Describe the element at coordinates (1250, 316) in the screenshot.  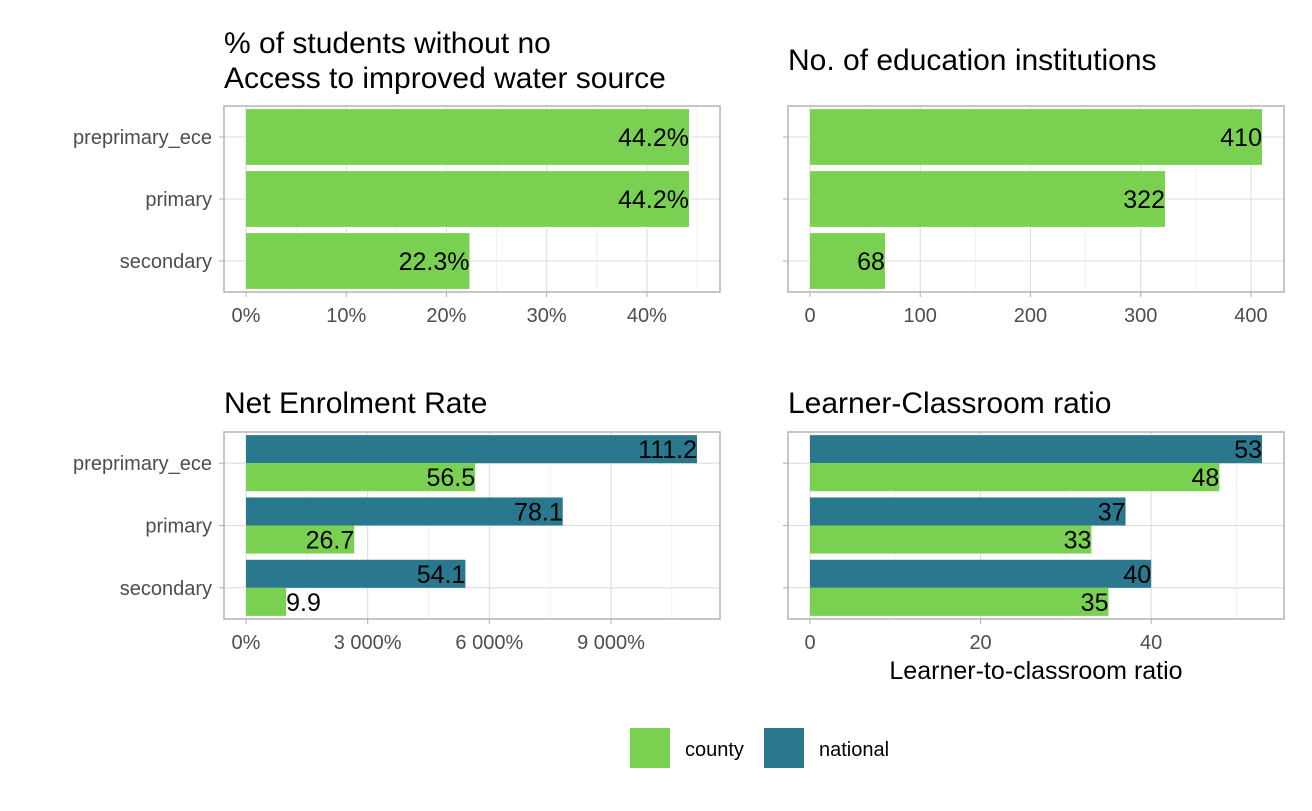
I see `x-tick-label: 400` at that location.